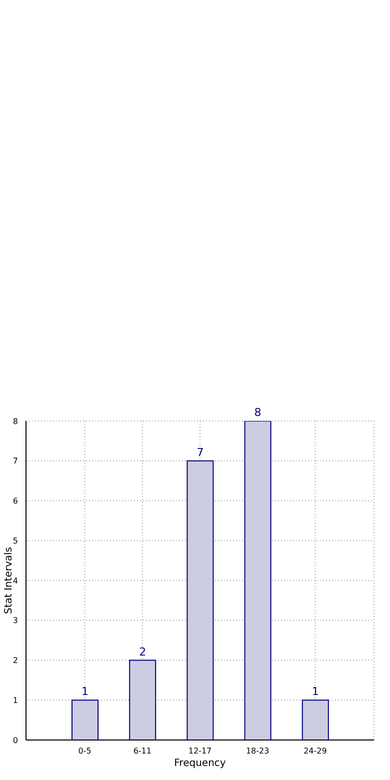  What do you see at coordinates (15, 541) in the screenshot?
I see `y-tick-label: 5` at bounding box center [15, 541].